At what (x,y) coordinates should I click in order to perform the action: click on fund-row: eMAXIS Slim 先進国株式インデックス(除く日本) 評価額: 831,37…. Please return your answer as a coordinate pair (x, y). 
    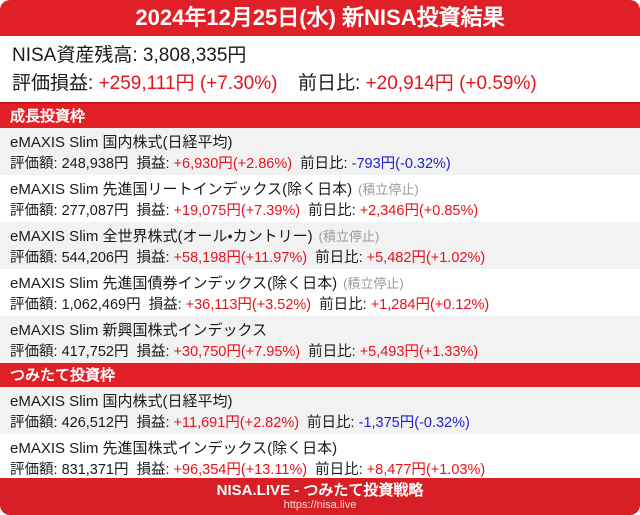
    Looking at the image, I should click on (320, 458).